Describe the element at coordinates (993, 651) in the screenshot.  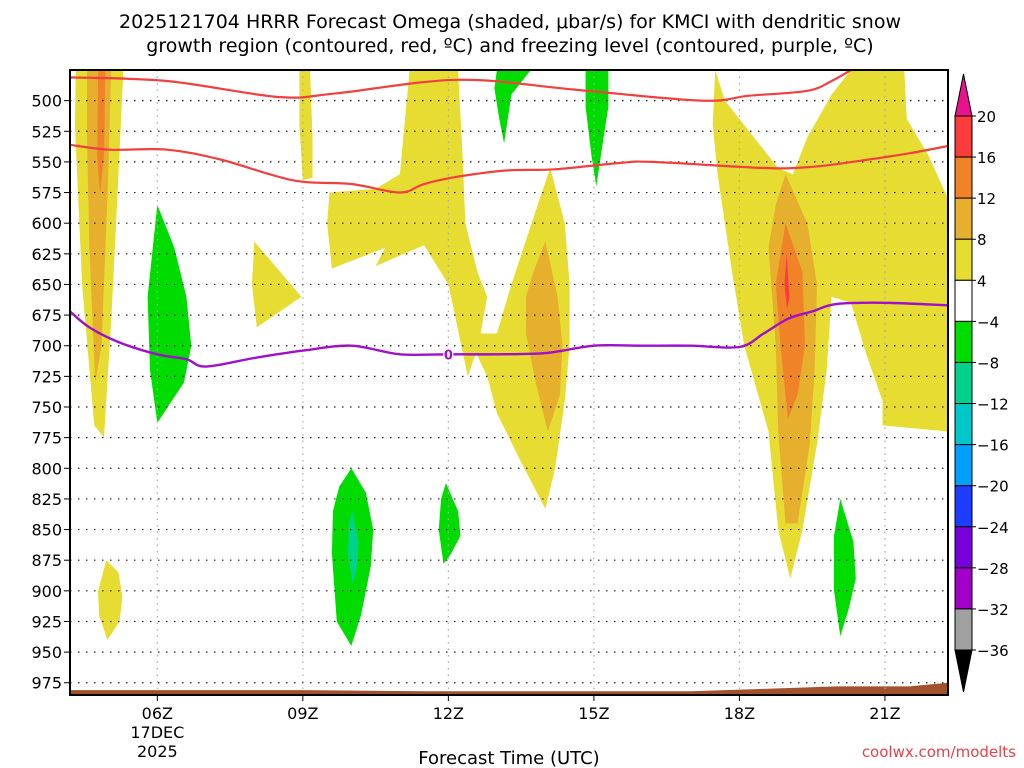
I see `colorbar-label: −36` at that location.